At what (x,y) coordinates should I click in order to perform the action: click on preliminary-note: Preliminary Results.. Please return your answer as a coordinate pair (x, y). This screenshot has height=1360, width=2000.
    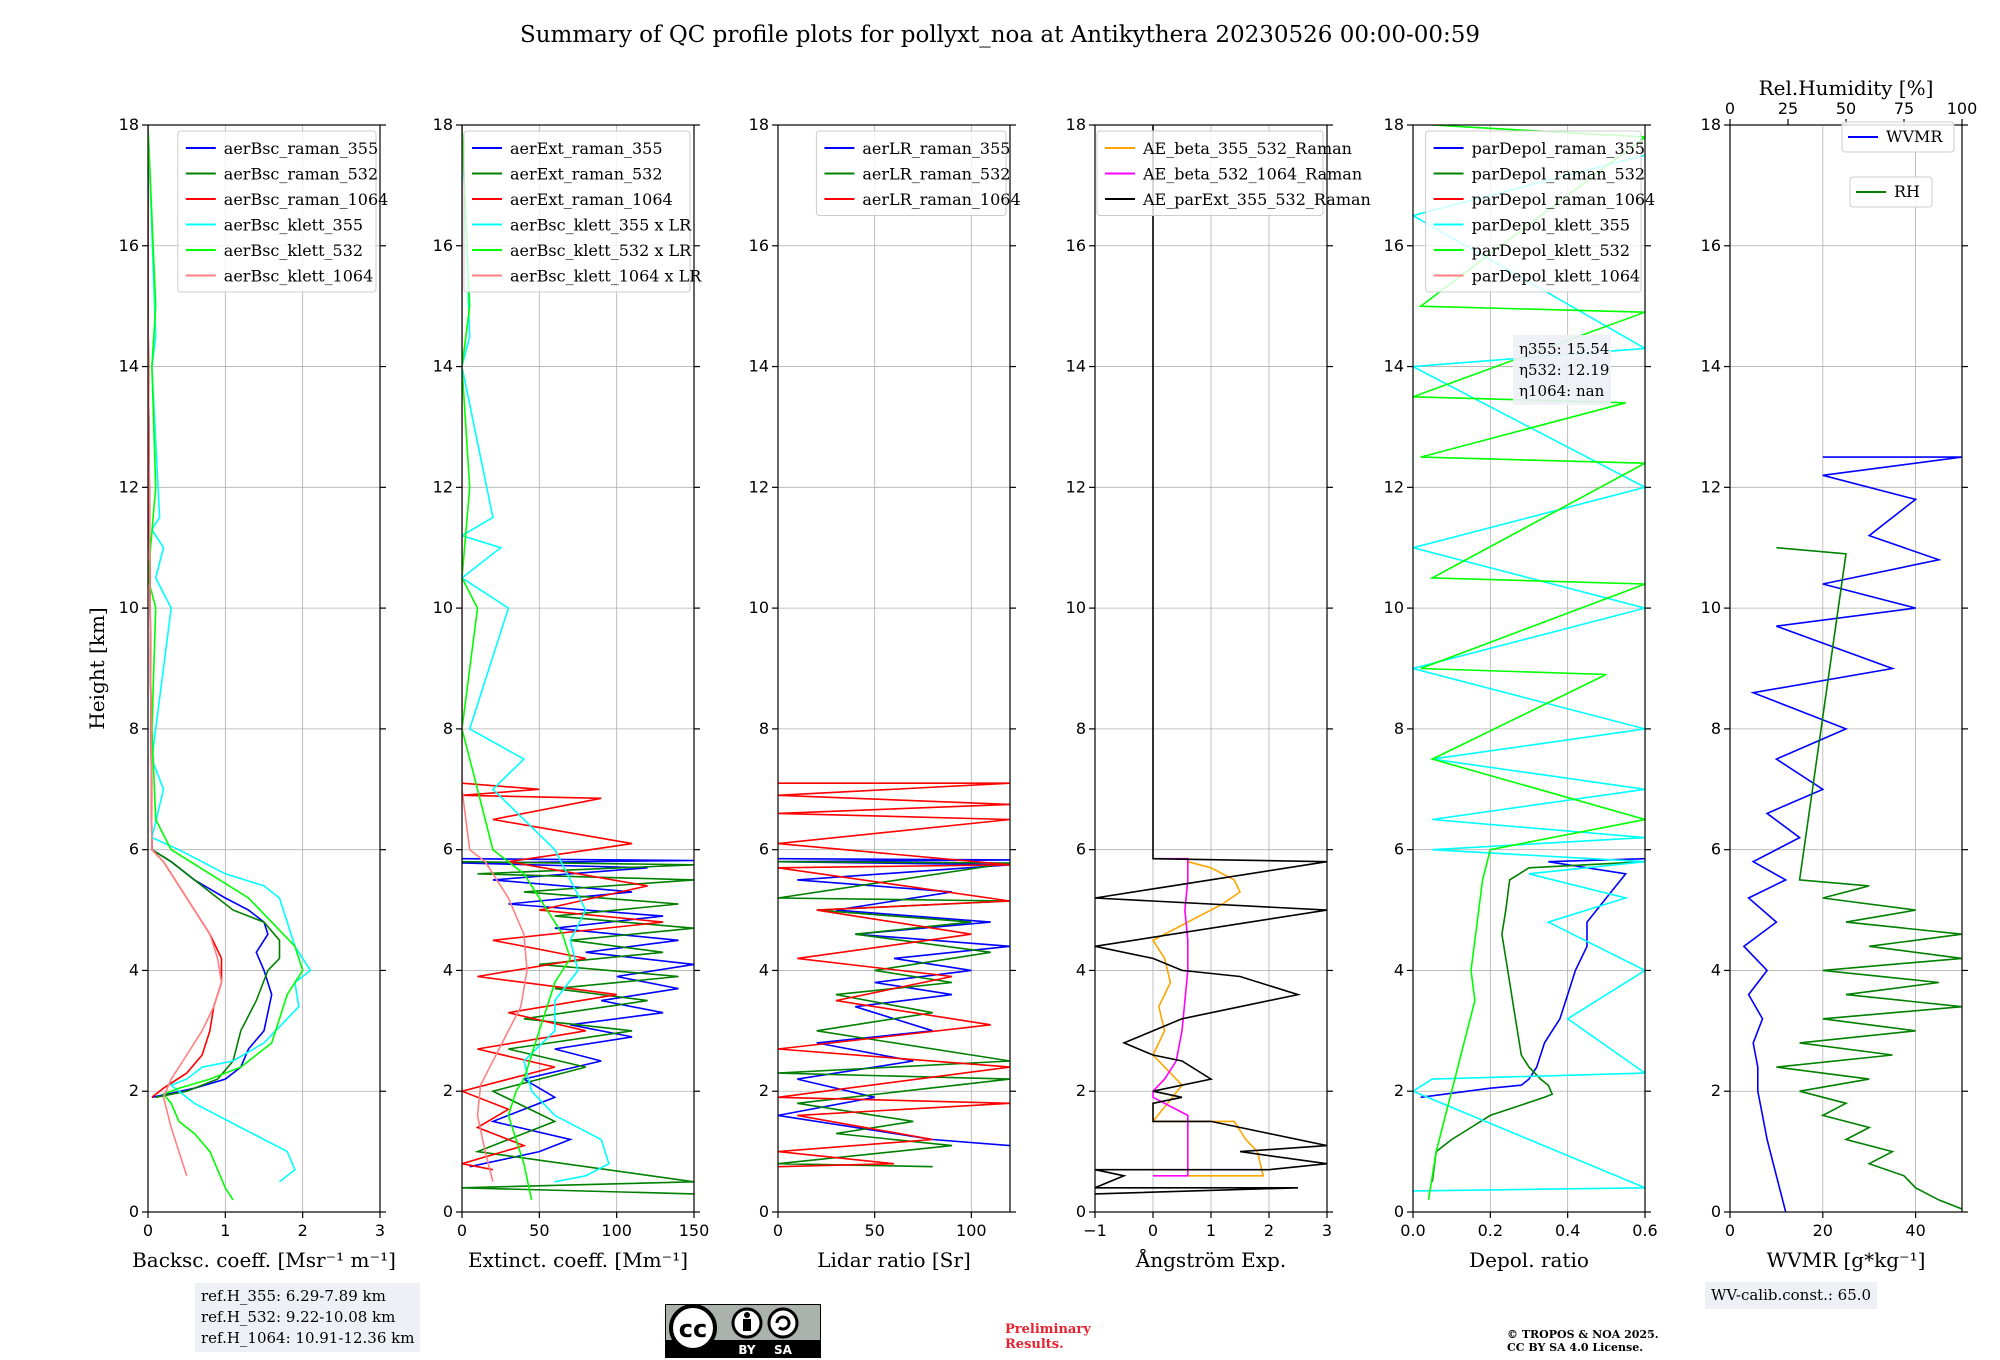
    Looking at the image, I should click on (1048, 1337).